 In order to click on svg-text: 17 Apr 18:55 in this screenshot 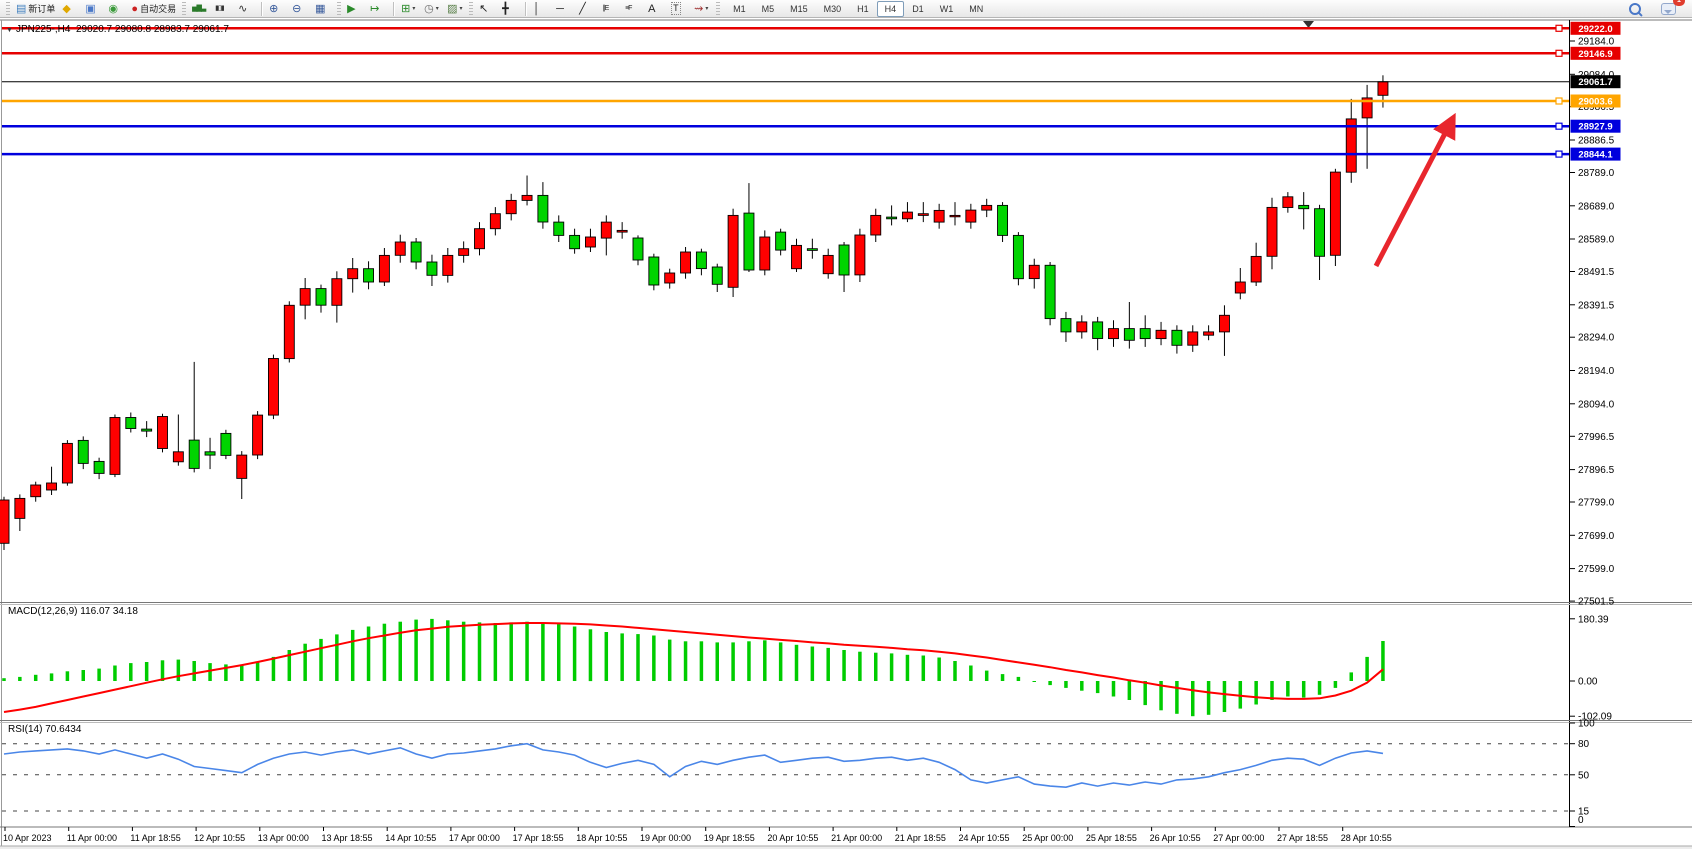, I will do `click(538, 838)`.